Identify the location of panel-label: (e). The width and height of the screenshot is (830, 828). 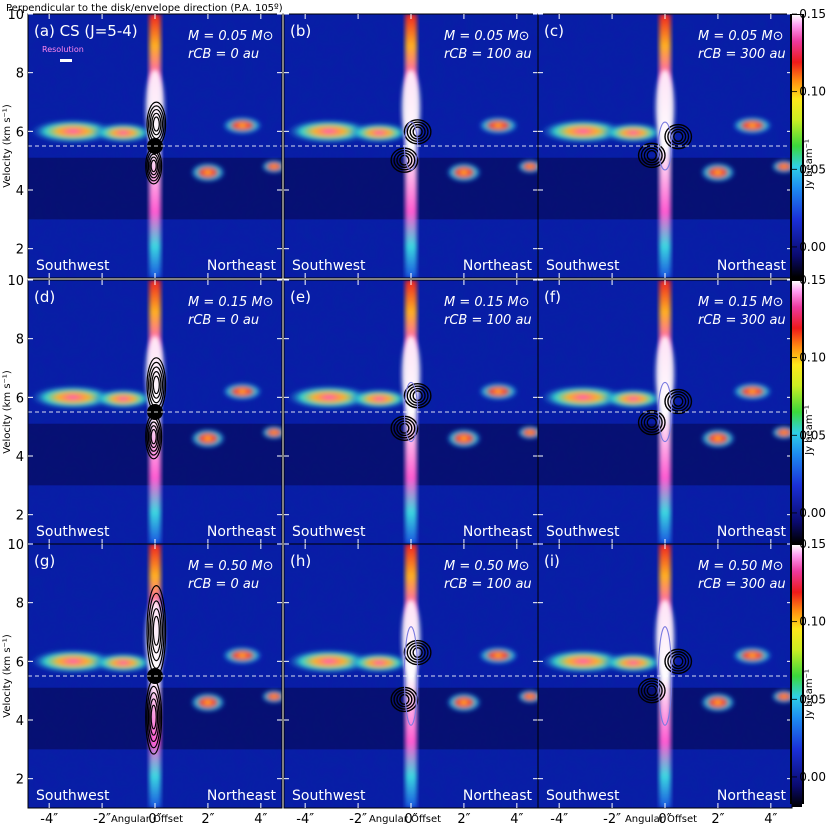
(300, 297).